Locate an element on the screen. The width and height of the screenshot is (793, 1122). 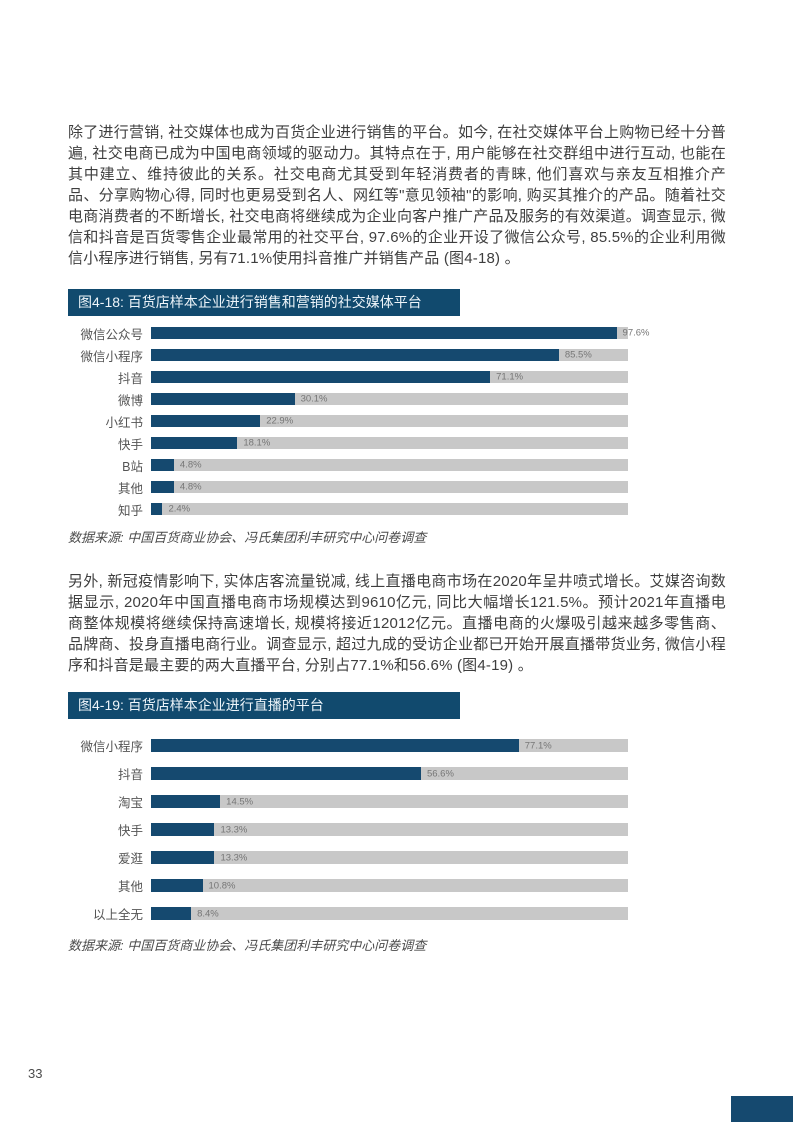
bar-track: 18.1% is located at coordinates (389, 443).